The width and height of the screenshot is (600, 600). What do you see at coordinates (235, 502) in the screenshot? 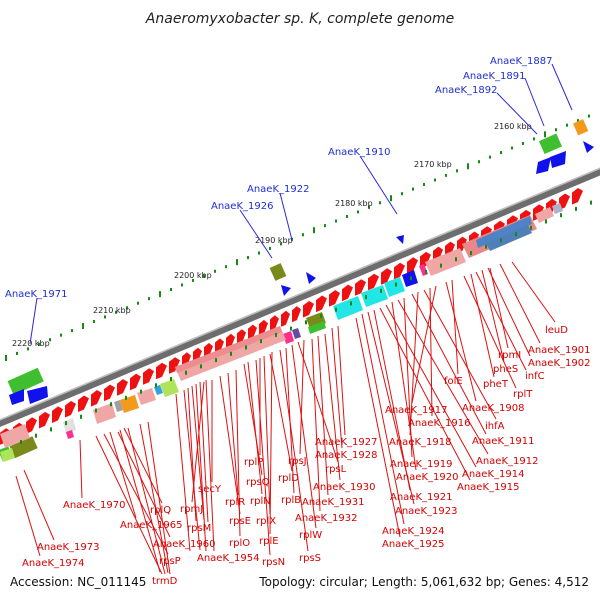
I see `gene-label-rplR: rplR` at bounding box center [235, 502].